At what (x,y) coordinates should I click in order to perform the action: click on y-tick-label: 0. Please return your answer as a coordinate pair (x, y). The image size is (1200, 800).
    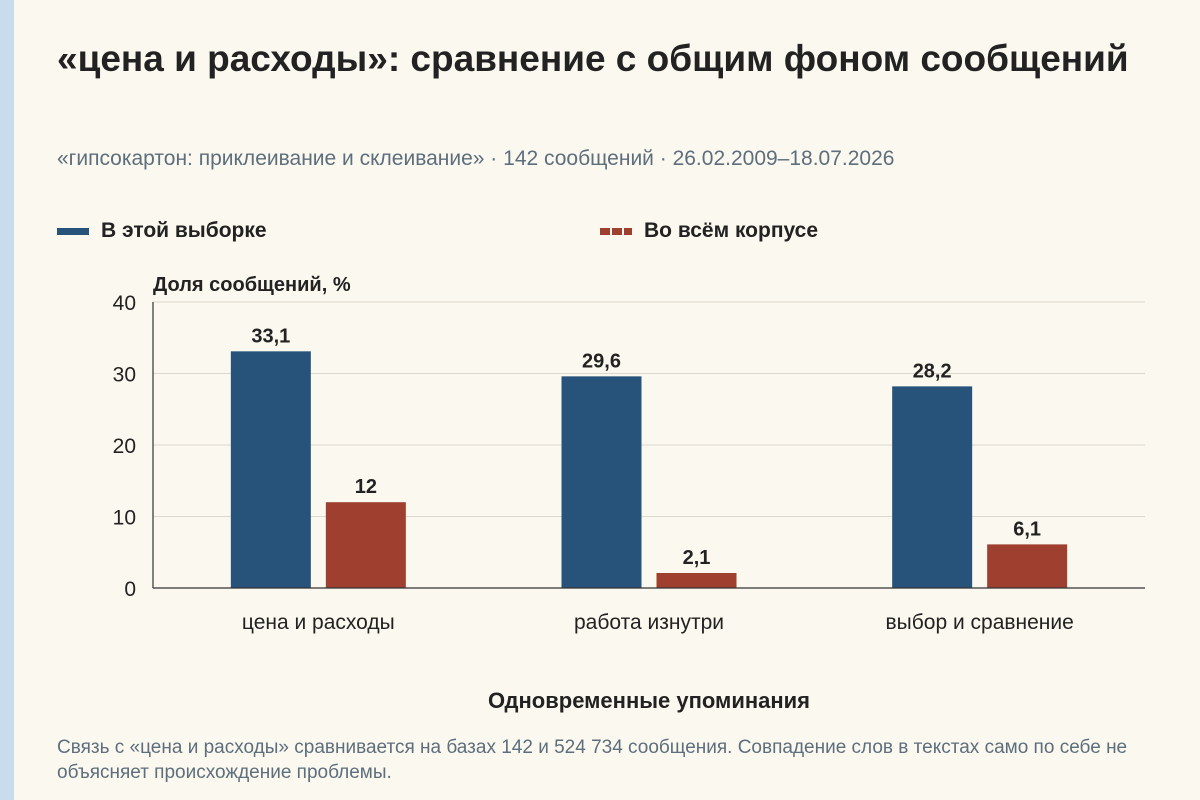
    Looking at the image, I should click on (130, 589).